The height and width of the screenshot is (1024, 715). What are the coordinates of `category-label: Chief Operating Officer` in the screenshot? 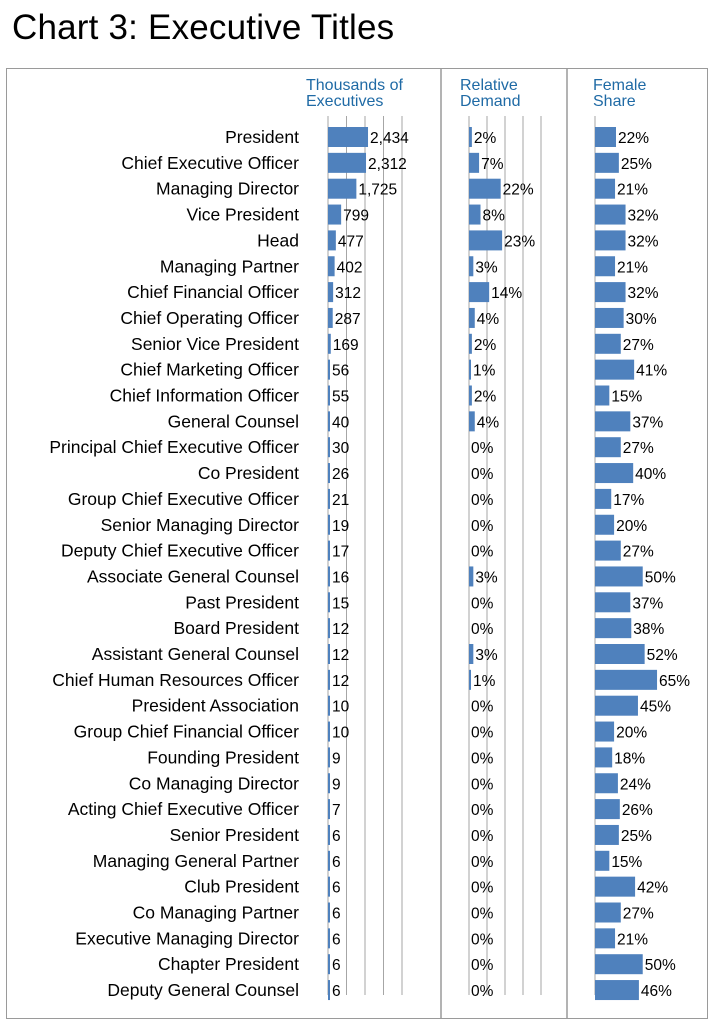 It's located at (209, 318).